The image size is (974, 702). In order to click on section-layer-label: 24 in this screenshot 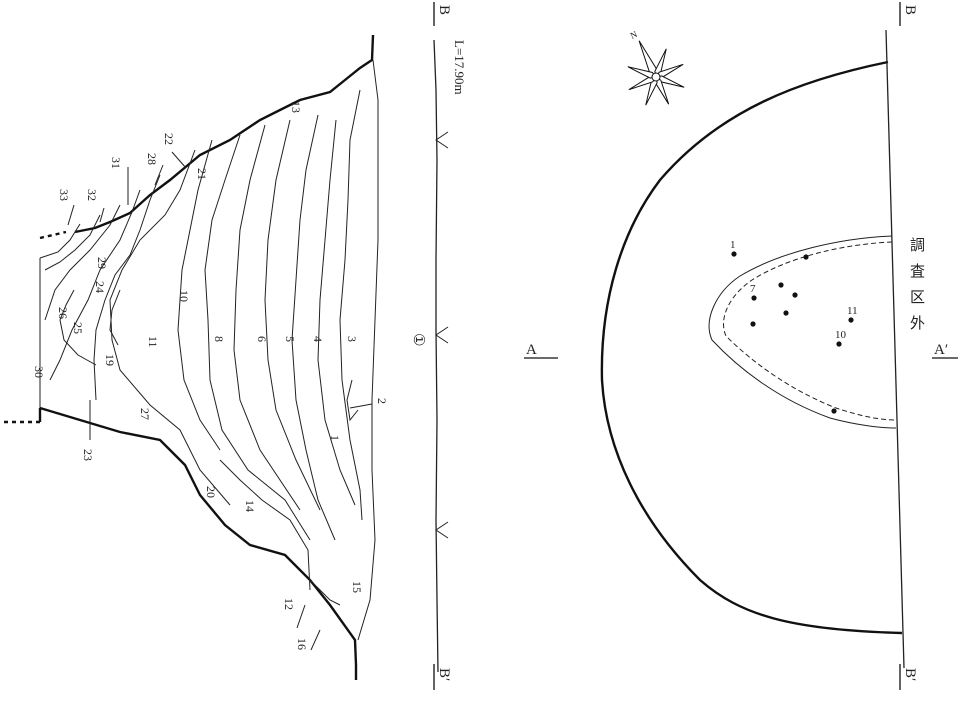, I will do `click(100, 287)`.